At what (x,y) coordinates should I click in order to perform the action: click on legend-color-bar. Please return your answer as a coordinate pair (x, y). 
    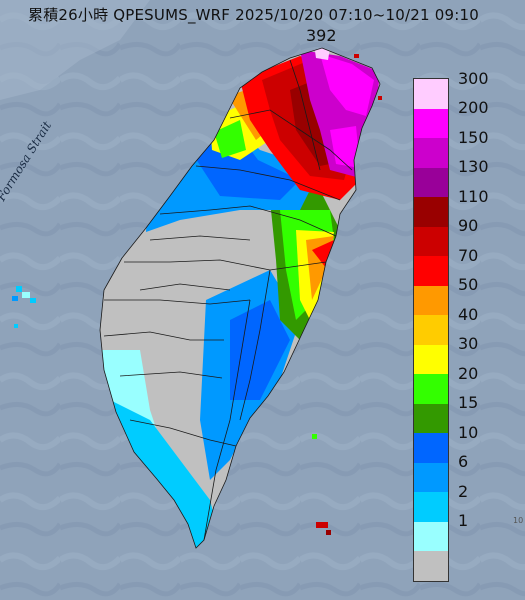
    Looking at the image, I should click on (431, 330).